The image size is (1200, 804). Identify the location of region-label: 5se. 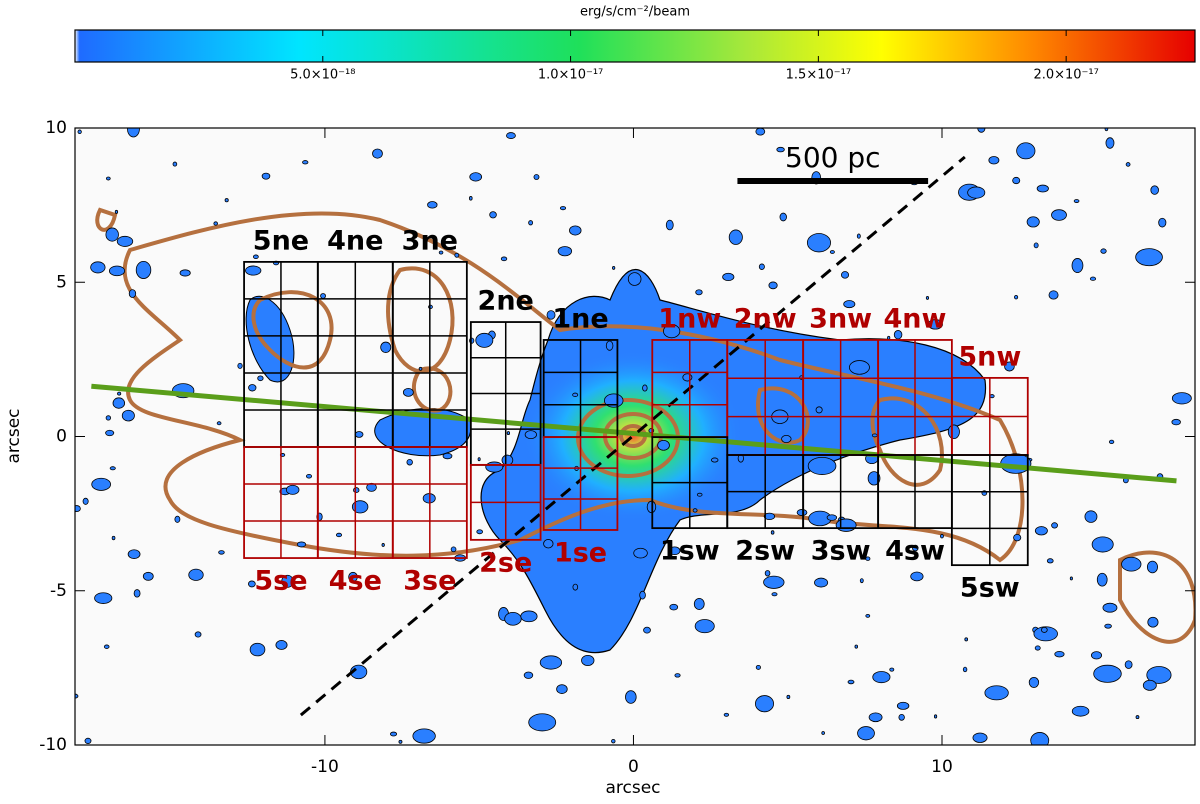
(280, 581).